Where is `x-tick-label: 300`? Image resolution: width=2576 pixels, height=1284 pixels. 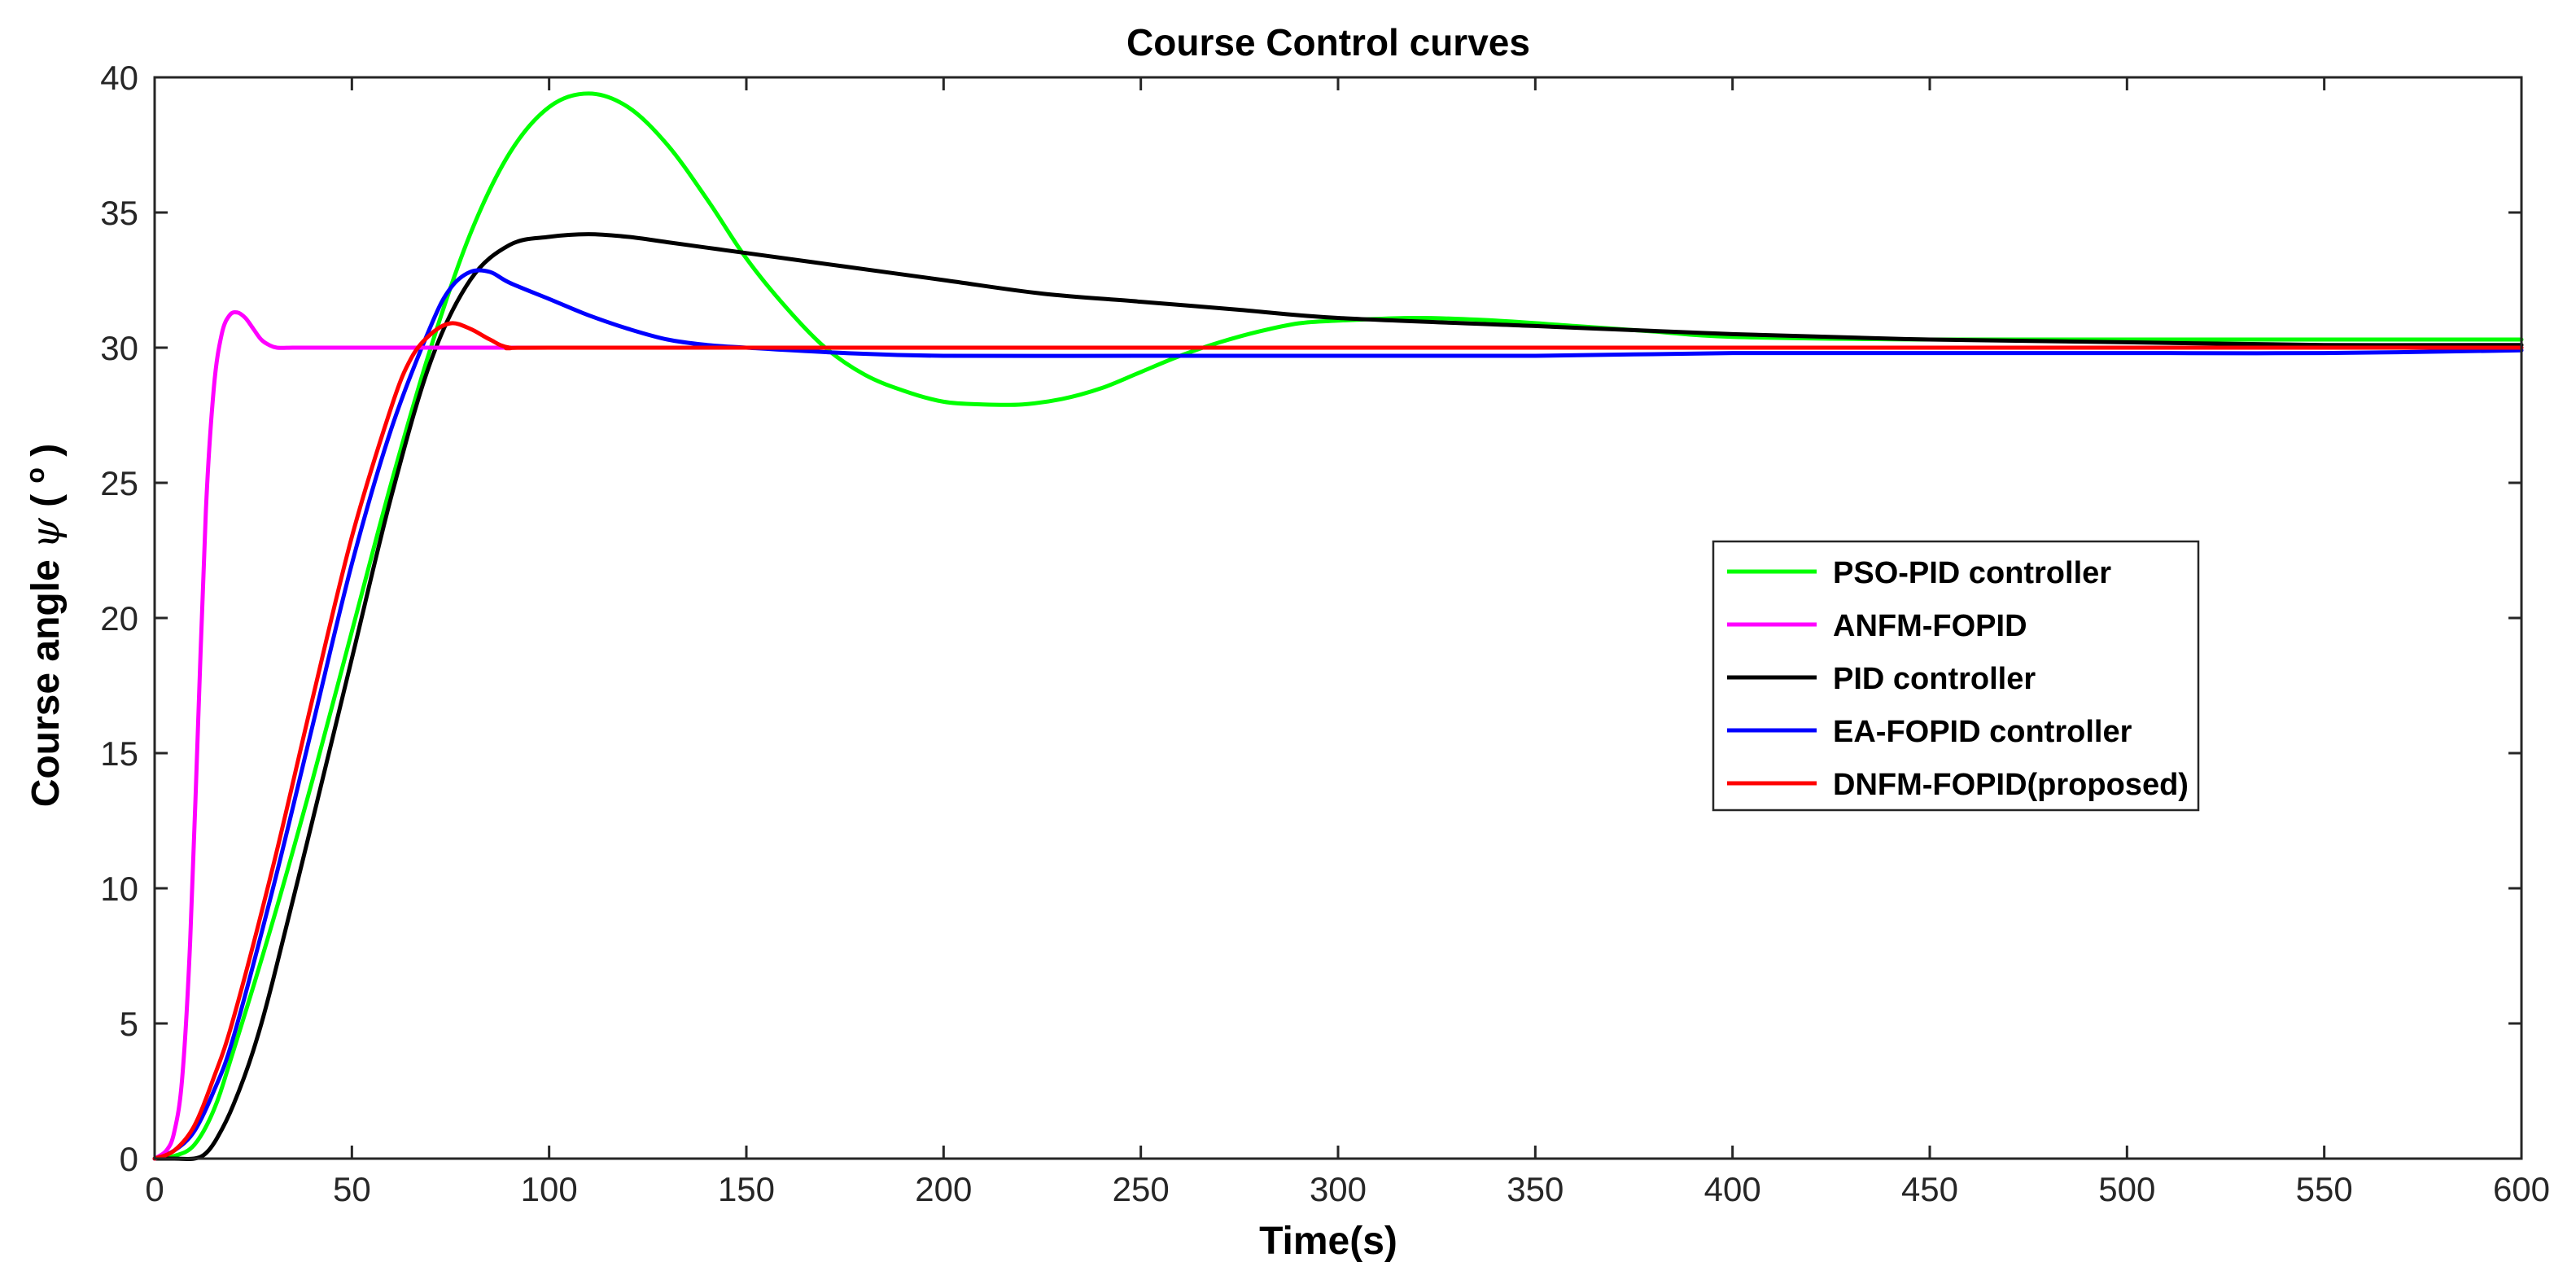
x-tick-label: 300 is located at coordinates (1338, 1189).